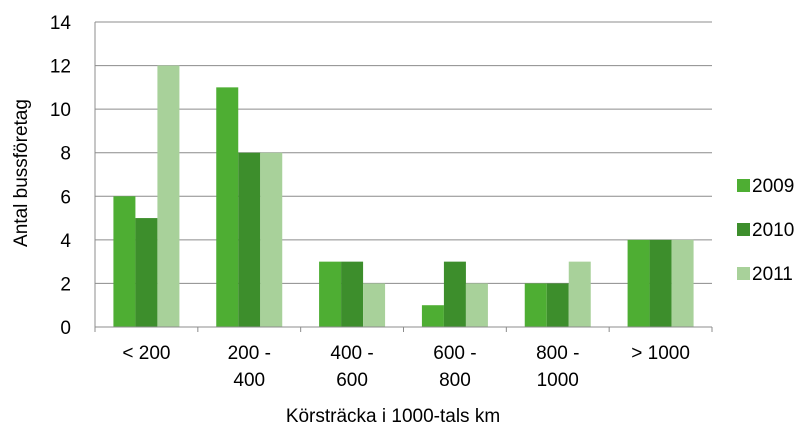 This screenshot has width=811, height=432. What do you see at coordinates (65, 328) in the screenshot?
I see `y-tick-label: 0` at bounding box center [65, 328].